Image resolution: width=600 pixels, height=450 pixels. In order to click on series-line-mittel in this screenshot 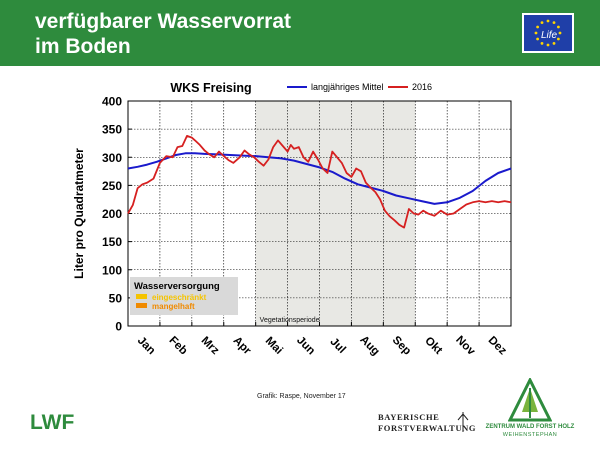, I will do `click(319, 178)`.